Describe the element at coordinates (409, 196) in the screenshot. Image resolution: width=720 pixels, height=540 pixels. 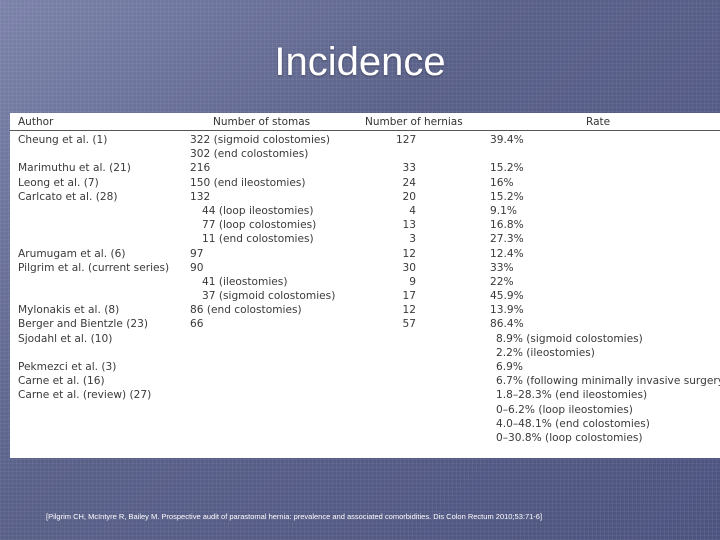
I see `cell-hernias: 20` at that location.